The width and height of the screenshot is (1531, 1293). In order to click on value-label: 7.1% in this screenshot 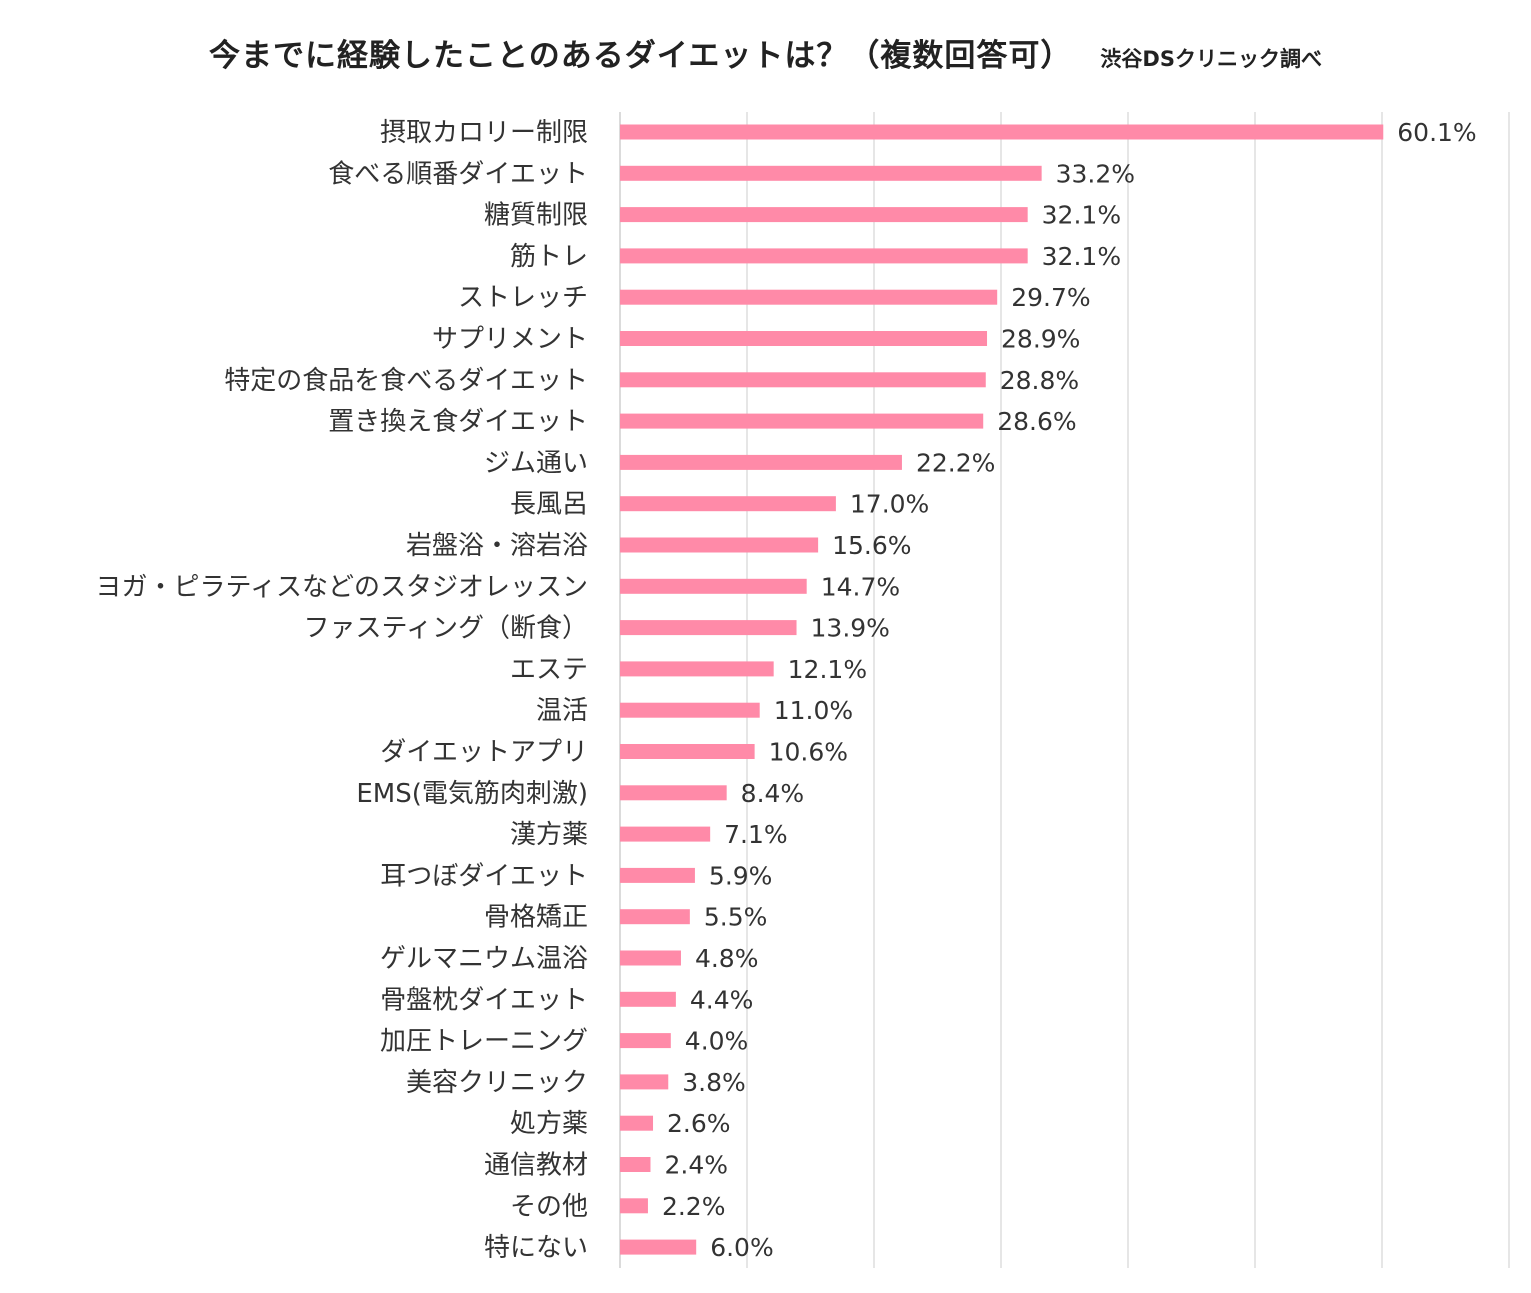, I will do `click(756, 834)`.